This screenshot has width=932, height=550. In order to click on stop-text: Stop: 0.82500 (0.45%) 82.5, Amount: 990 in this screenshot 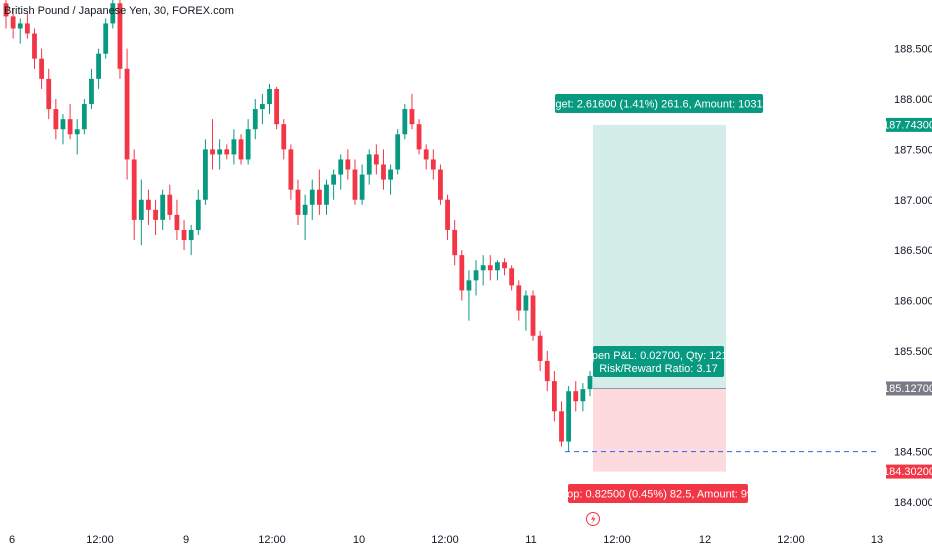, I will do `click(658, 495)`.